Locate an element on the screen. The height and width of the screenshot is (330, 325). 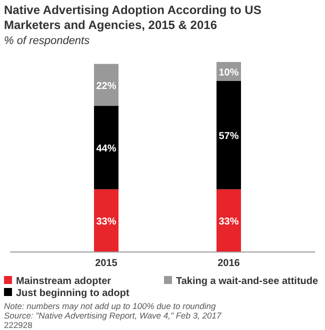
text: Note: numbers may not add up to 100% due to rounding is located at coordinates (110, 306).